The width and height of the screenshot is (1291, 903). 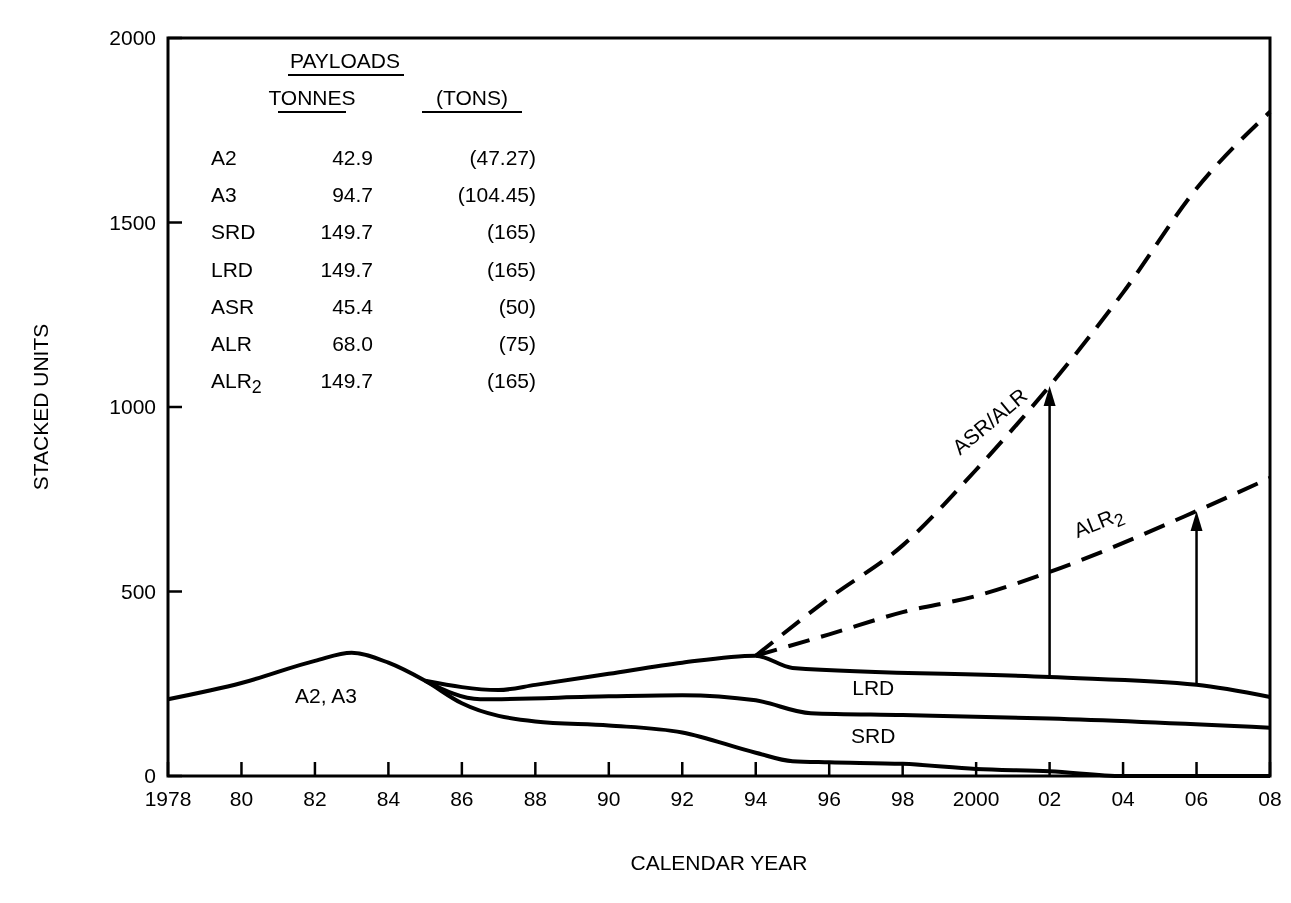 I want to click on x-tick-label: 98, so click(x=902, y=798).